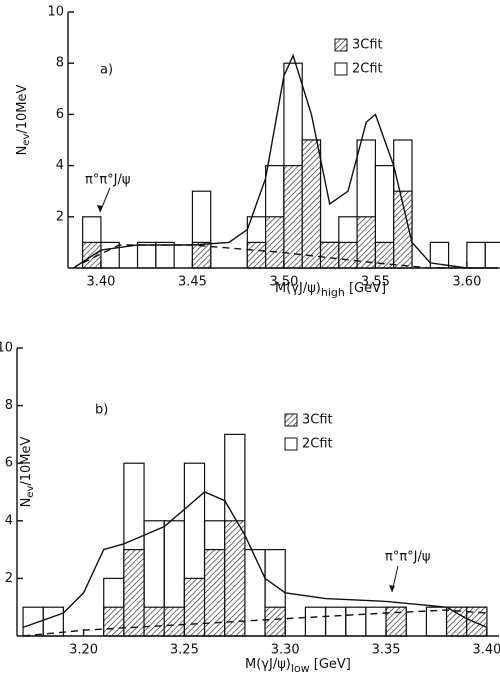 This screenshot has height=689, width=500. I want to click on x-label-part: high, so click(333, 292).